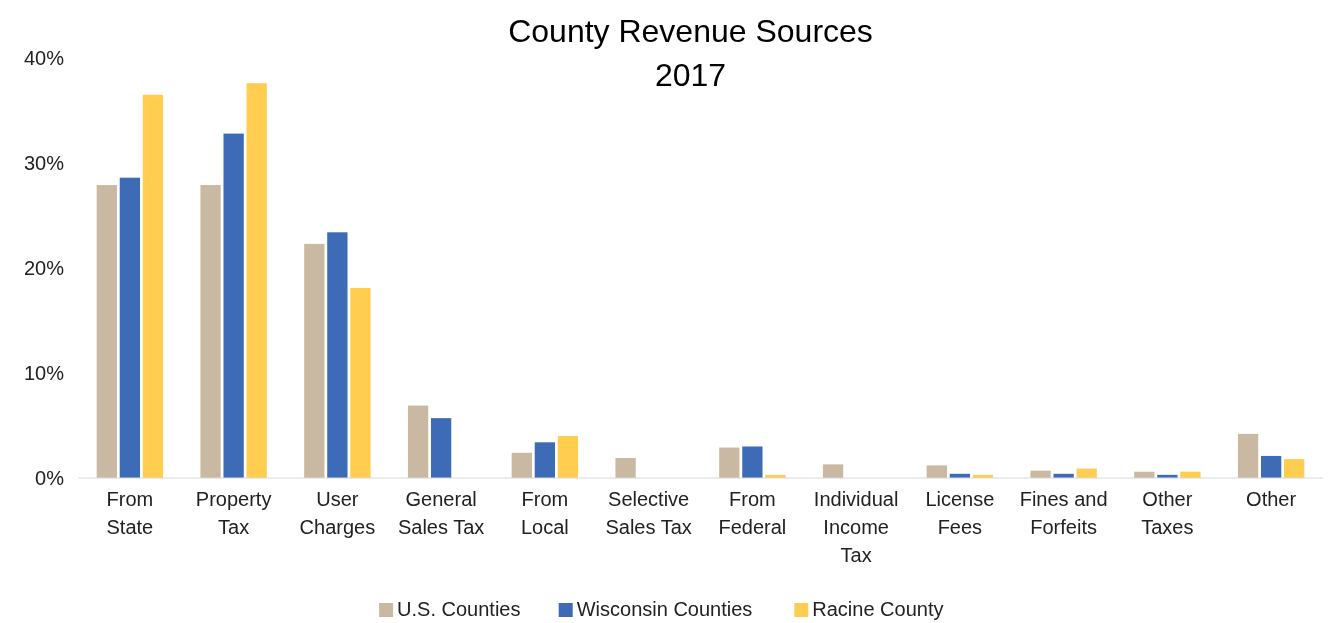 The width and height of the screenshot is (1341, 623). Describe the element at coordinates (752, 513) in the screenshot. I see `x-tick-label: From Federal` at that location.